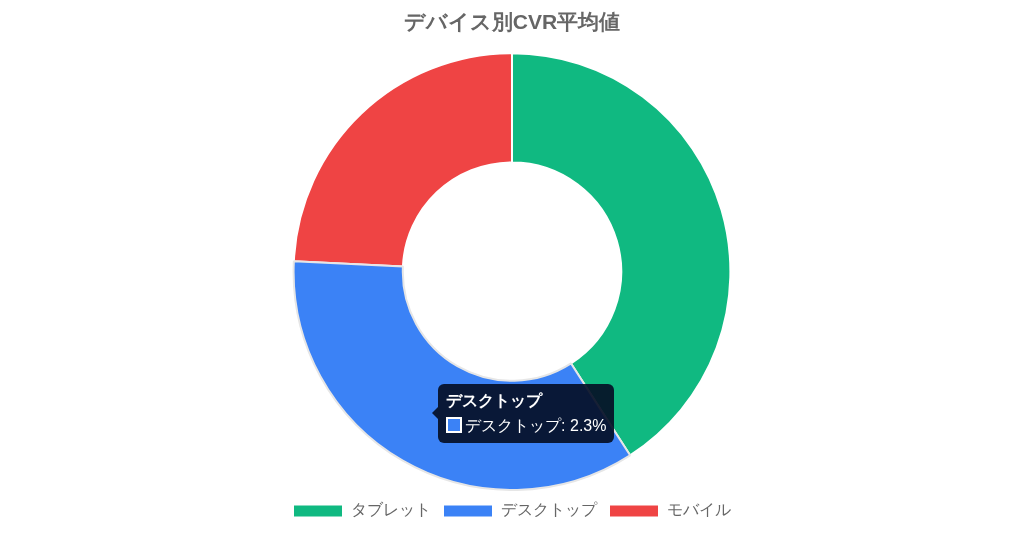 The height and width of the screenshot is (533, 1024). I want to click on legend-label: タブレット, so click(391, 510).